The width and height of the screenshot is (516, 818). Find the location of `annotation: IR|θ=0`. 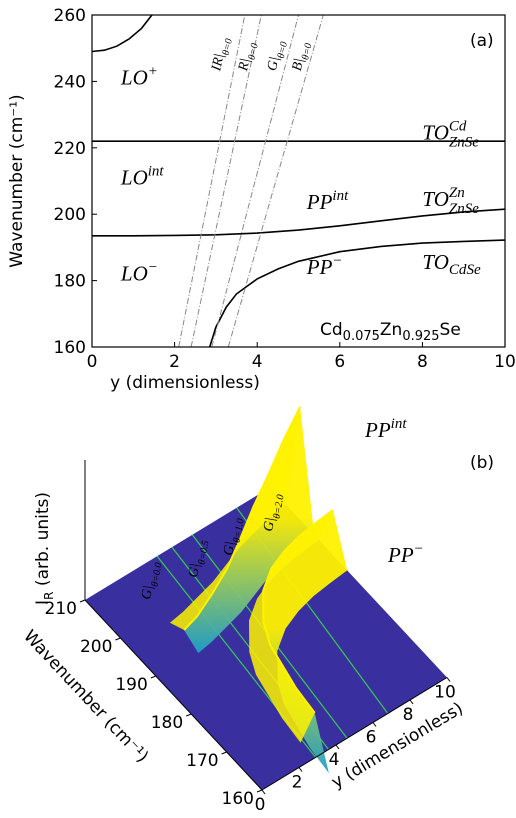

annotation: IR|θ=0 is located at coordinates (222, 55).